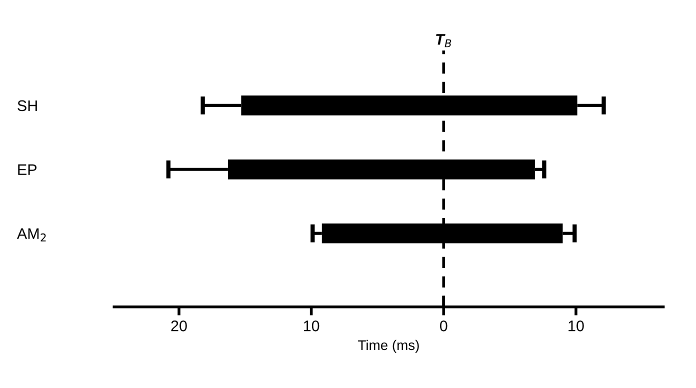  What do you see at coordinates (27, 169) in the screenshot?
I see `y-tick-label: EP` at bounding box center [27, 169].